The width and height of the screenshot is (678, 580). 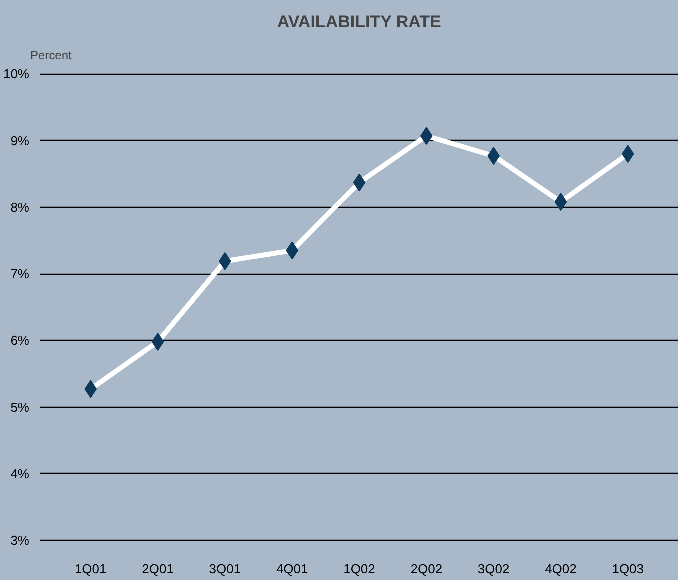 What do you see at coordinates (494, 569) in the screenshot?
I see `x-tick-label: 3Q02` at bounding box center [494, 569].